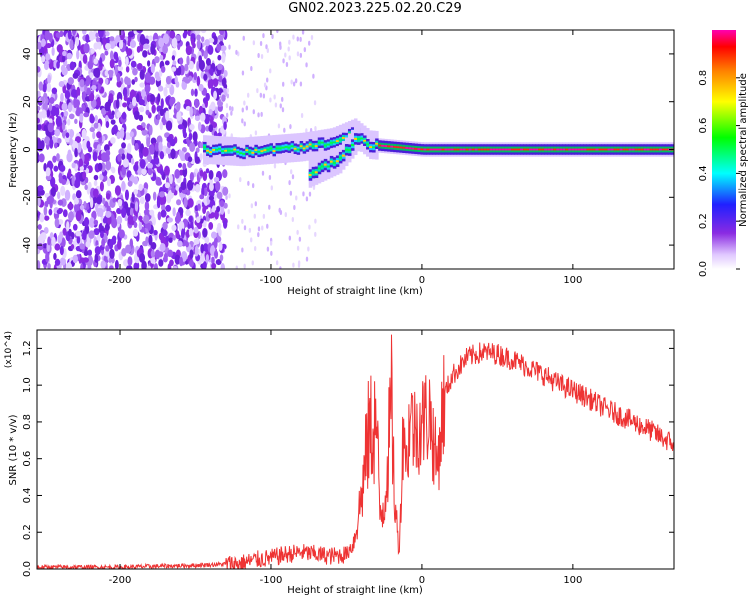 The height and width of the screenshot is (600, 750). What do you see at coordinates (27, 422) in the screenshot?
I see `y-tick-label: 0.8` at bounding box center [27, 422].